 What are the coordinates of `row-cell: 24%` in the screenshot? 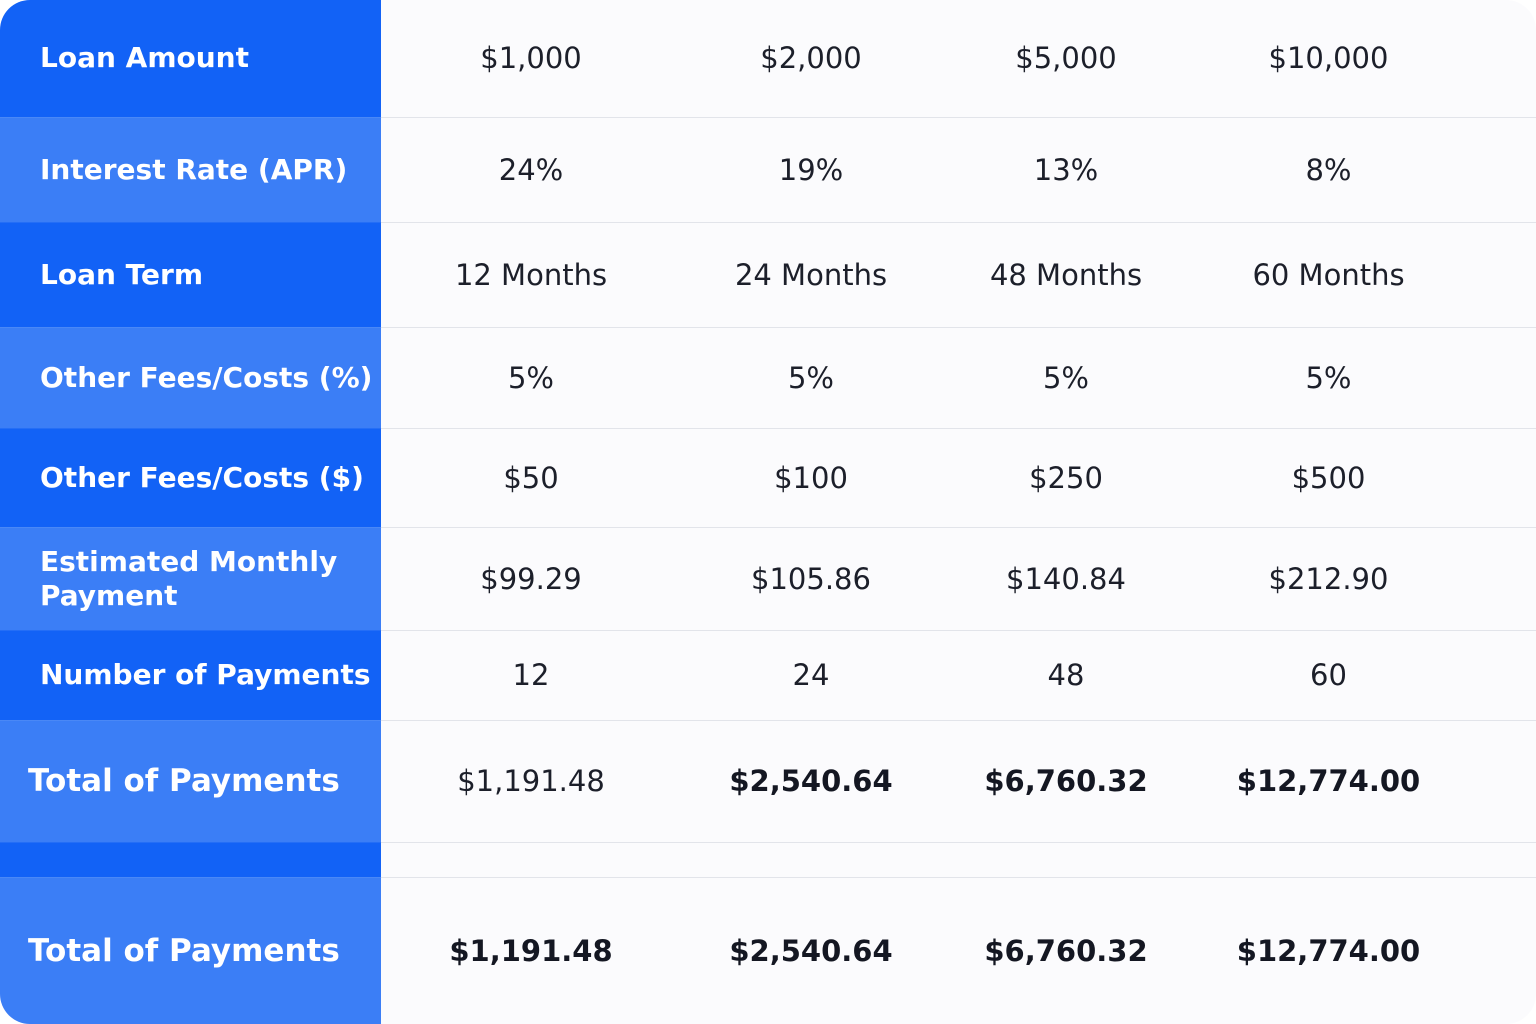 It's located at (531, 170).